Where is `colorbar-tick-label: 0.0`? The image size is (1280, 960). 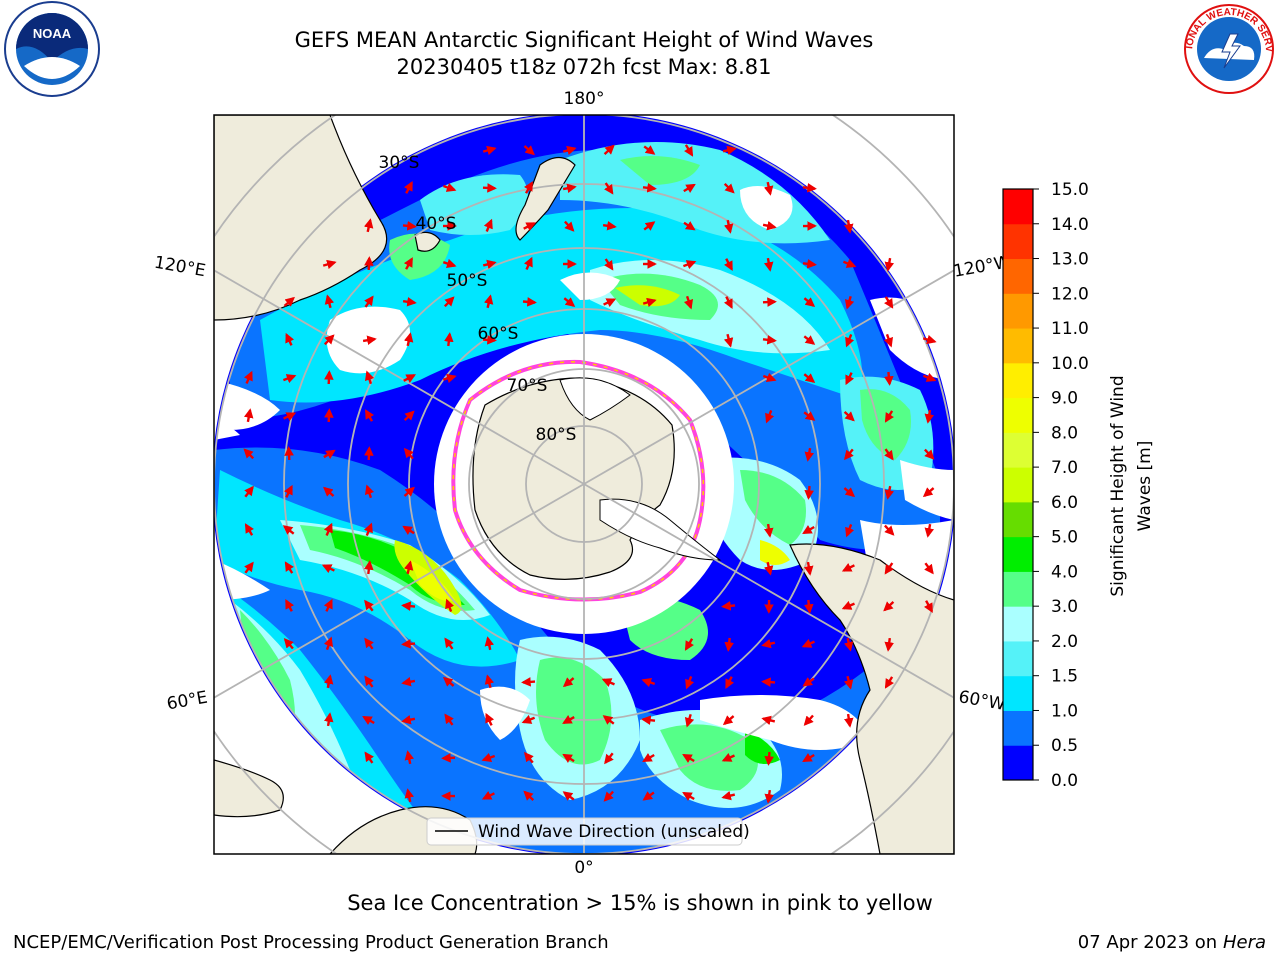 colorbar-tick-label: 0.0 is located at coordinates (1064, 781).